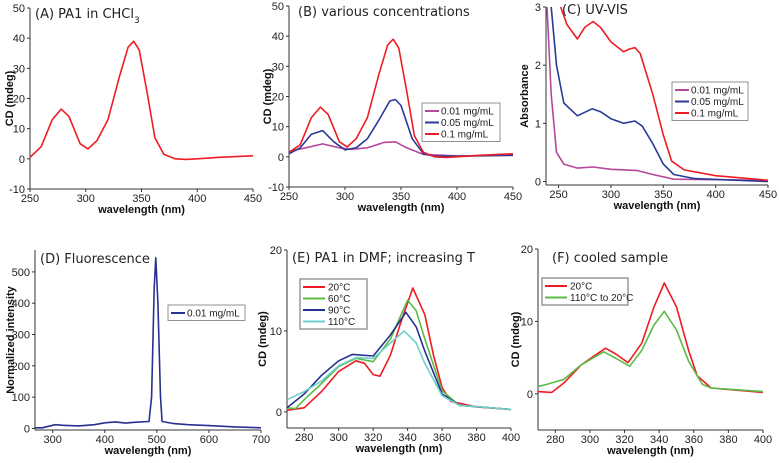 Image resolution: width=779 pixels, height=463 pixels. I want to click on legend-label: 90°C, so click(339, 311).